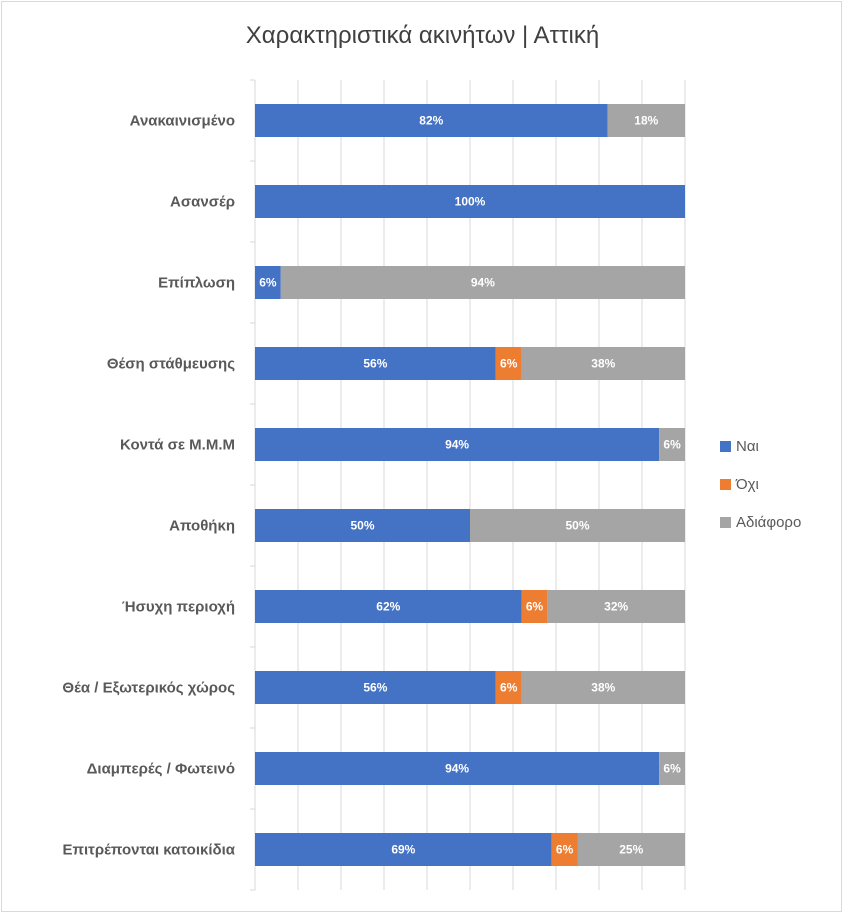 This screenshot has width=845, height=915. Describe the element at coordinates (202, 202) in the screenshot. I see `category-label: Ασανσέρ` at that location.